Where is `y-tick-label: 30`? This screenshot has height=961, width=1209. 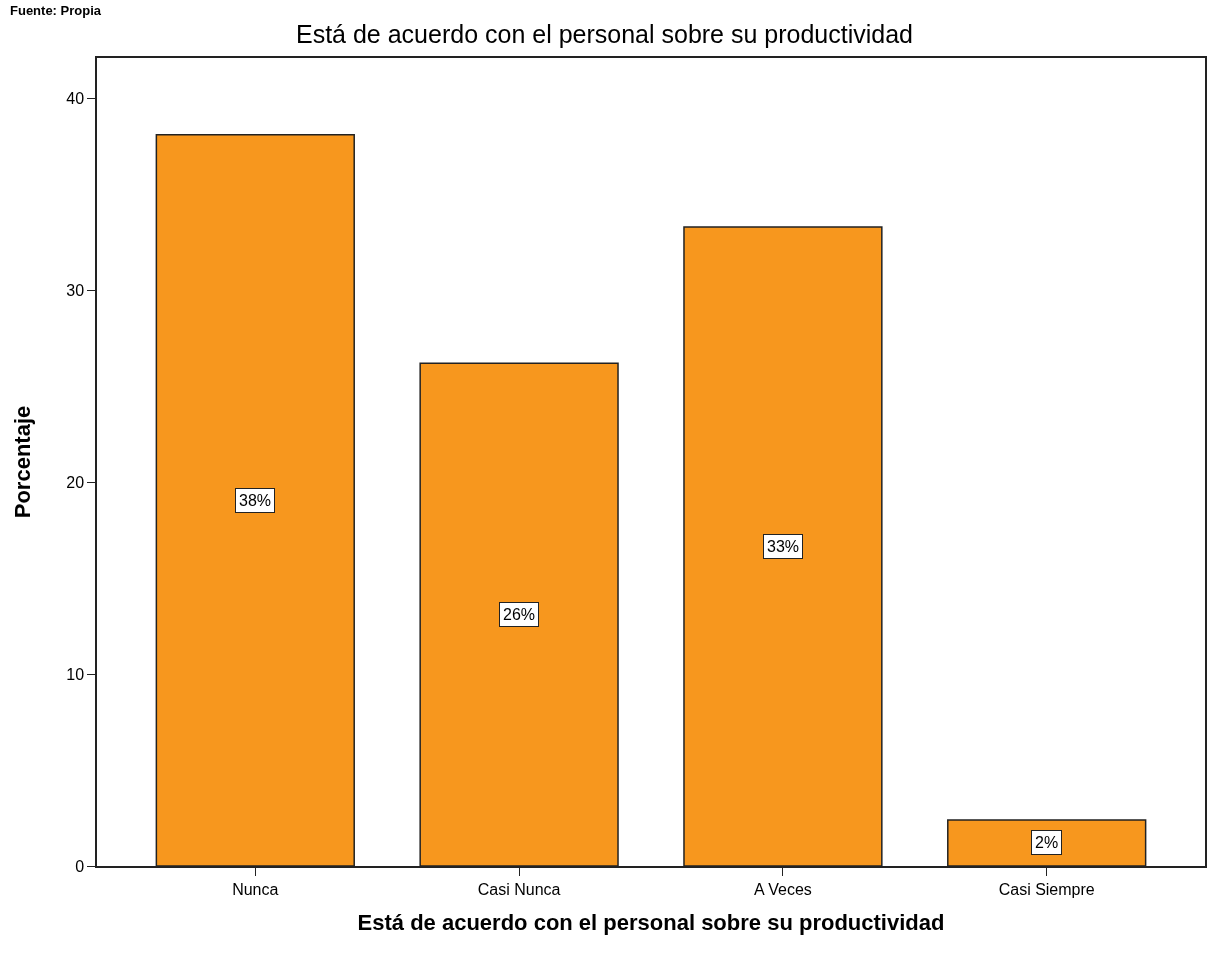 y-tick-label: 30 is located at coordinates (75, 290).